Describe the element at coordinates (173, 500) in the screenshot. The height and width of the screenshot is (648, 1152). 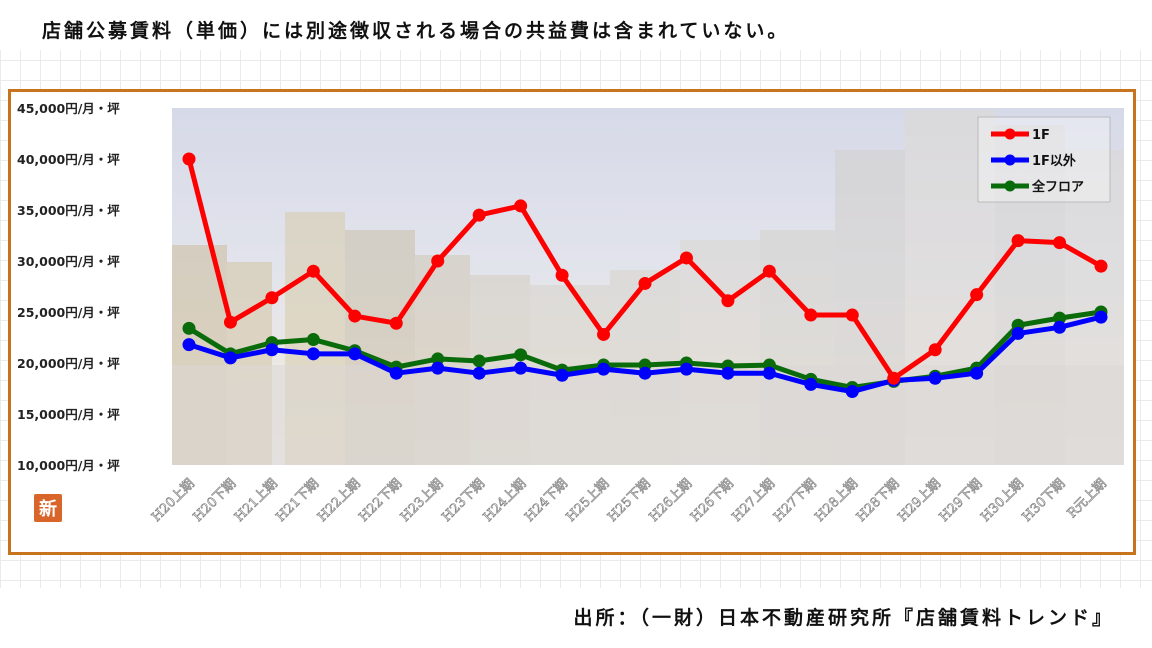
I see `x-tick-label: H20上期` at that location.